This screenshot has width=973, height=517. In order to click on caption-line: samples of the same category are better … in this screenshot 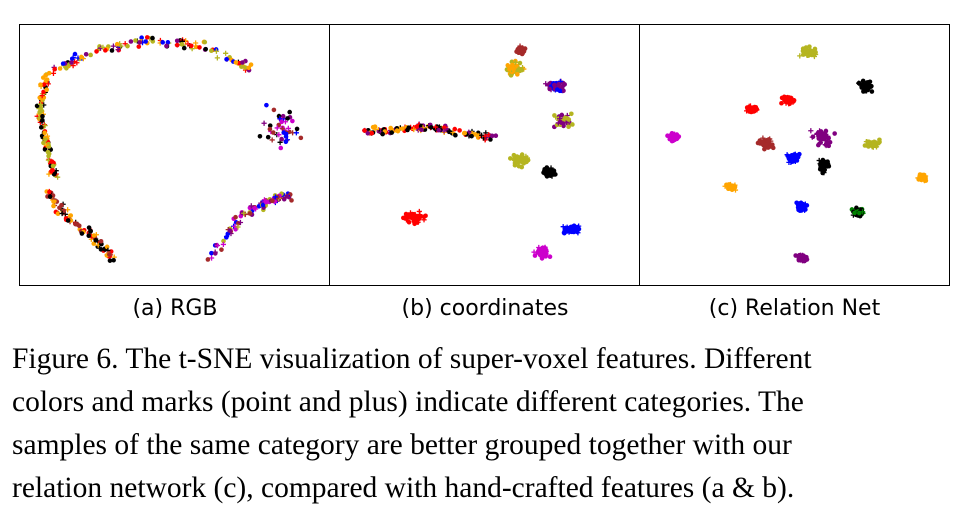, I will do `click(402, 445)`.